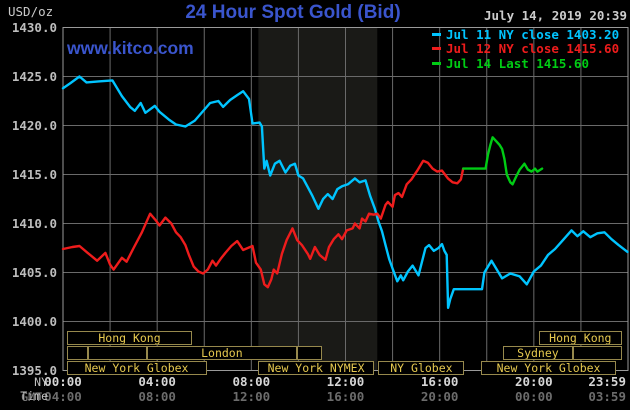  What do you see at coordinates (439, 381) in the screenshot?
I see `x-axis-tick-label-ny: 16:00` at bounding box center [439, 381].